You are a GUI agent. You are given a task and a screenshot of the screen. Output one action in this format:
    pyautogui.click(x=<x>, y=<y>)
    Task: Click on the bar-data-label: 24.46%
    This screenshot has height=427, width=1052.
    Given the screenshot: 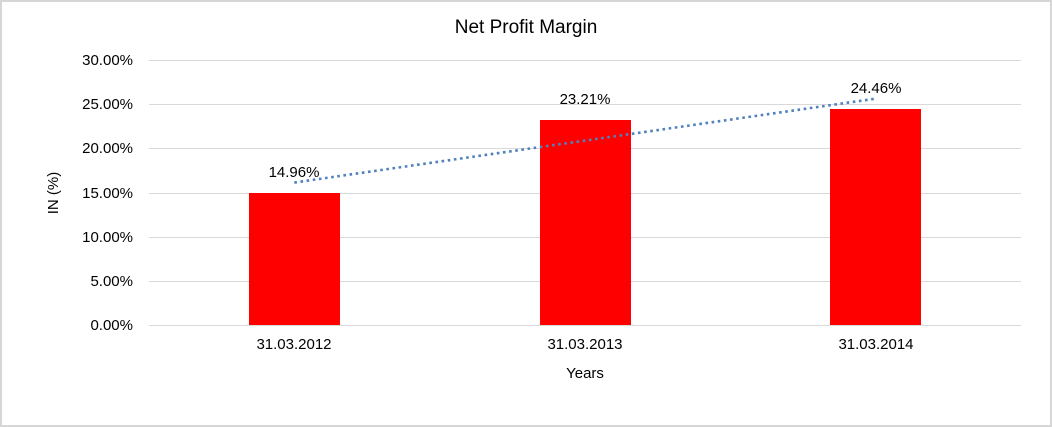 What is the action you would take?
    pyautogui.click(x=876, y=88)
    